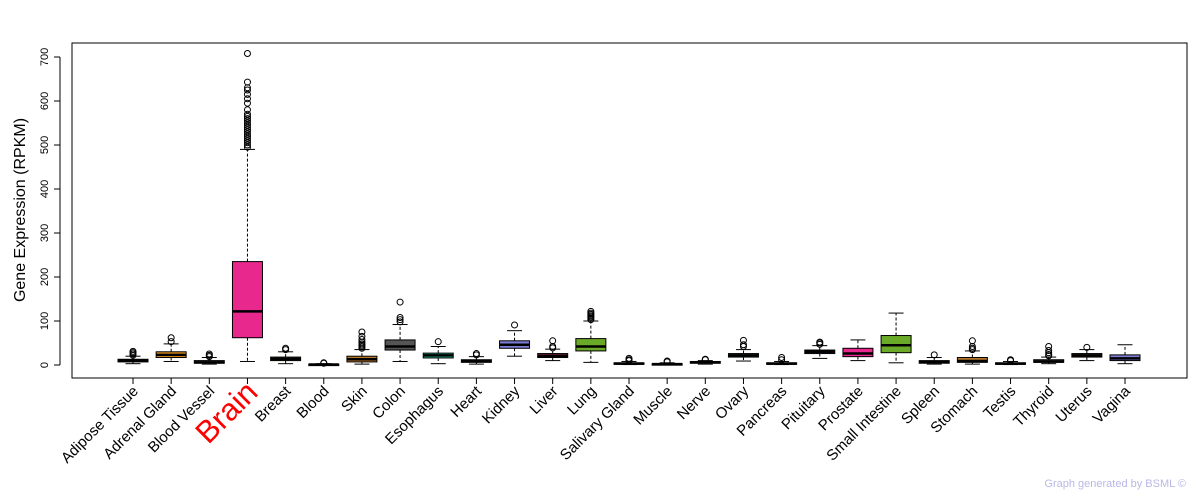 The image size is (1200, 500). I want to click on x-tick-label-skin: Skin, so click(354, 399).